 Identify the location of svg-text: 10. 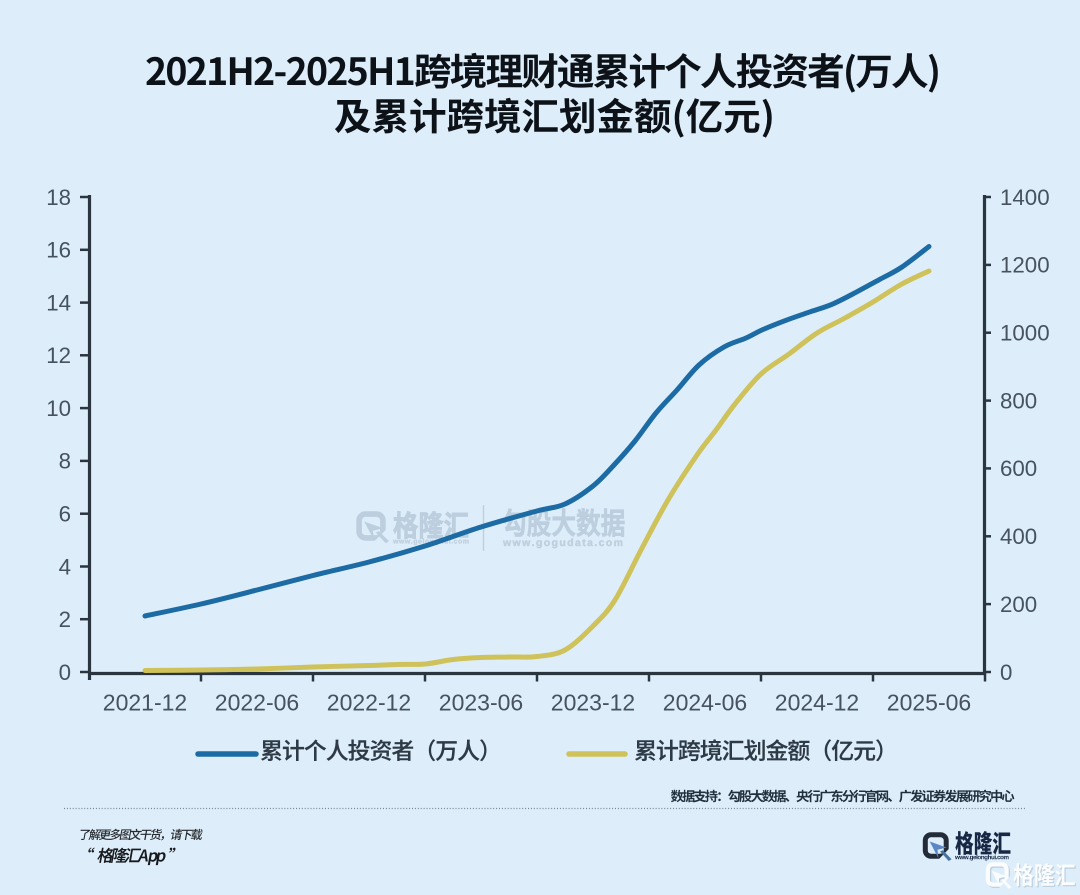
(58, 408).